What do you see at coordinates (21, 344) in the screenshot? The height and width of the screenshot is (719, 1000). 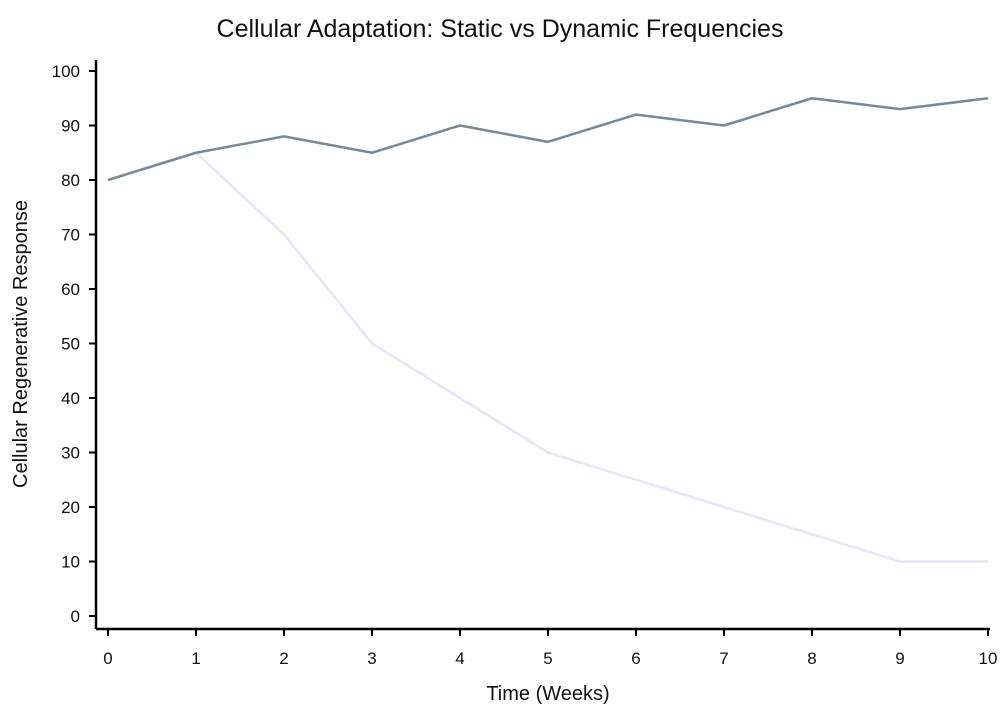 I see `y-axis-label: Cellular Regenerative Response` at bounding box center [21, 344].